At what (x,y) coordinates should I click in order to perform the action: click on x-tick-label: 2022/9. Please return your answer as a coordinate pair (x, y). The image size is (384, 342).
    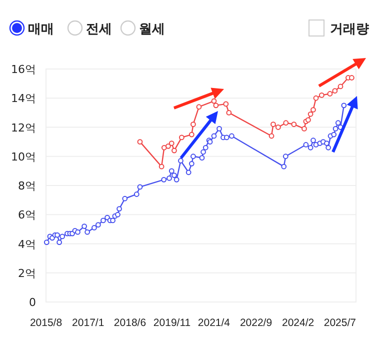
    Looking at the image, I should click on (256, 323).